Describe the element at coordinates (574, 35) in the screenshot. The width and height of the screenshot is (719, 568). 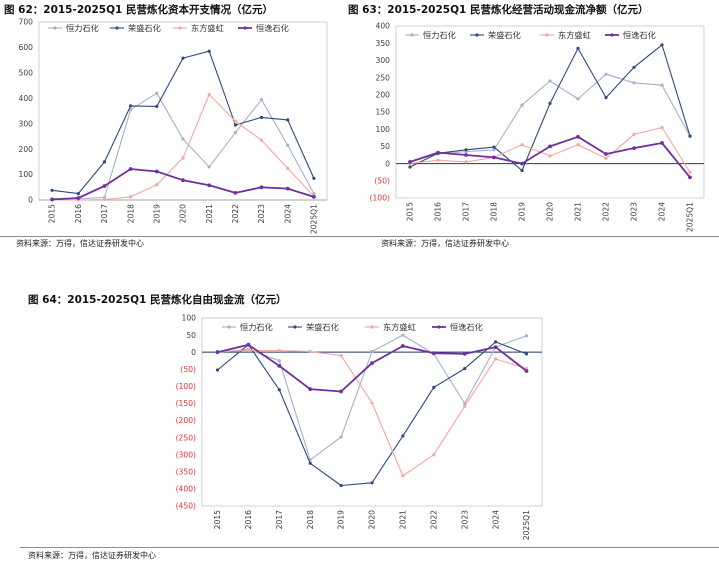
I see `legend-label: 东方盛虹` at that location.